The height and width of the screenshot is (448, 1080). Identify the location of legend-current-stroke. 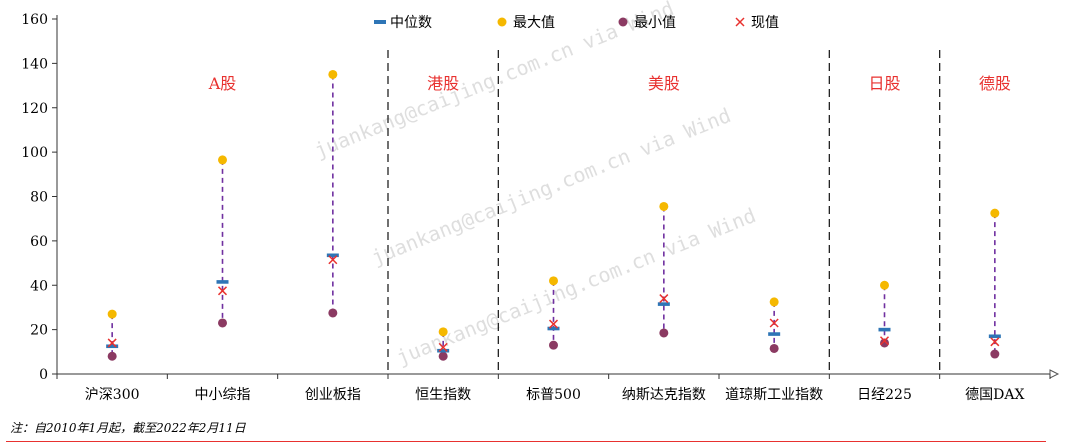
(740, 22).